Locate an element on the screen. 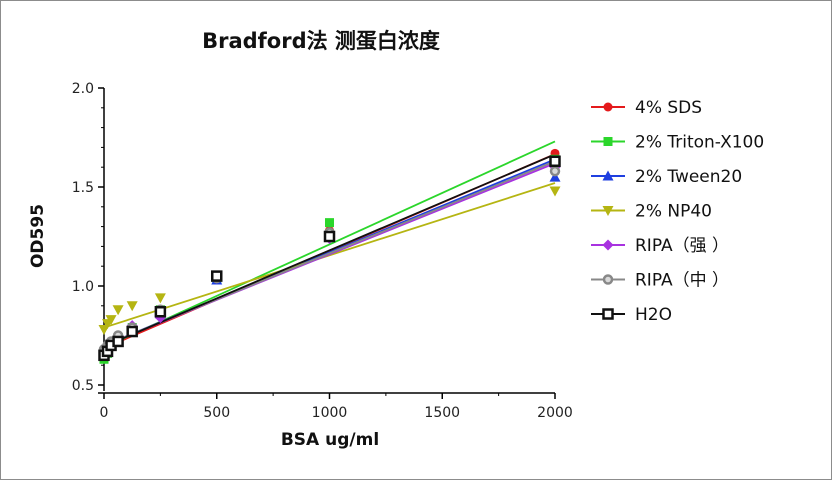 The width and height of the screenshot is (832, 481). legend-label: 2% Triton-X100 is located at coordinates (699, 143).